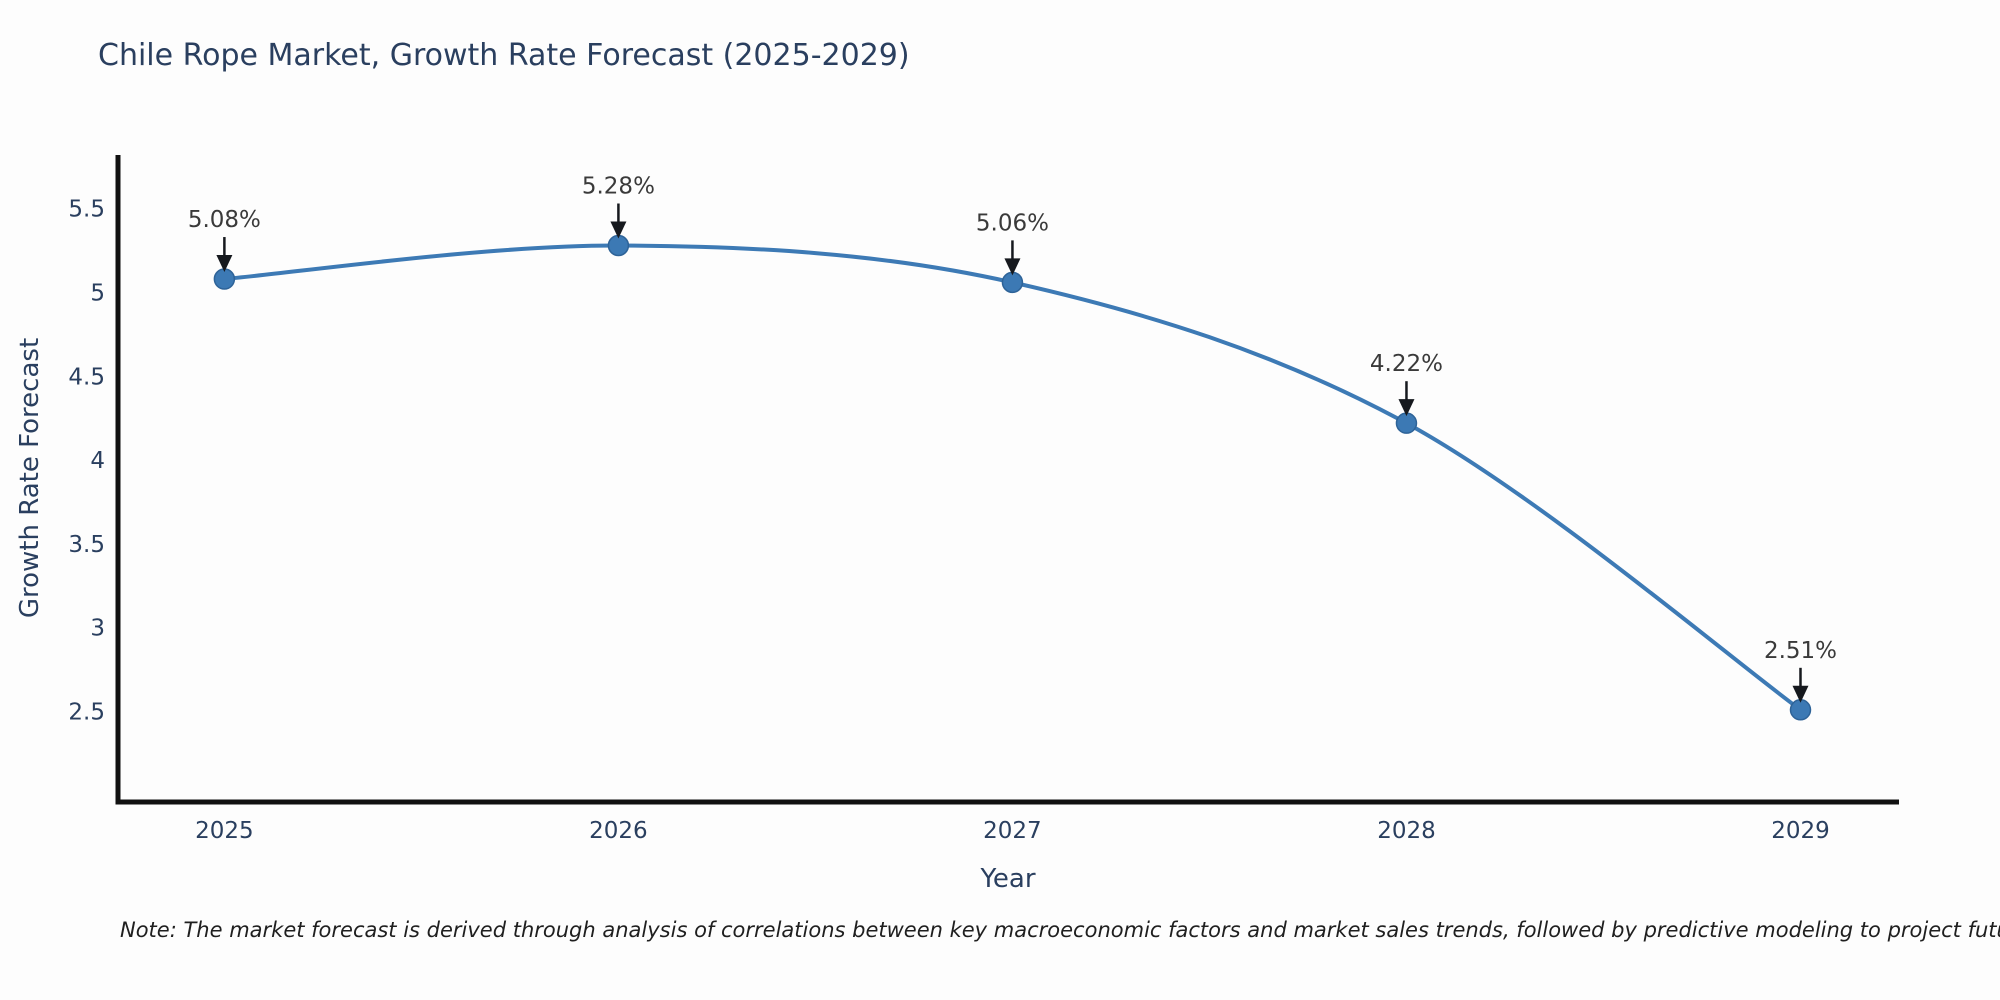 This screenshot has height=1000, width=2000. What do you see at coordinates (224, 831) in the screenshot?
I see `x-tick-label: 2025` at bounding box center [224, 831].